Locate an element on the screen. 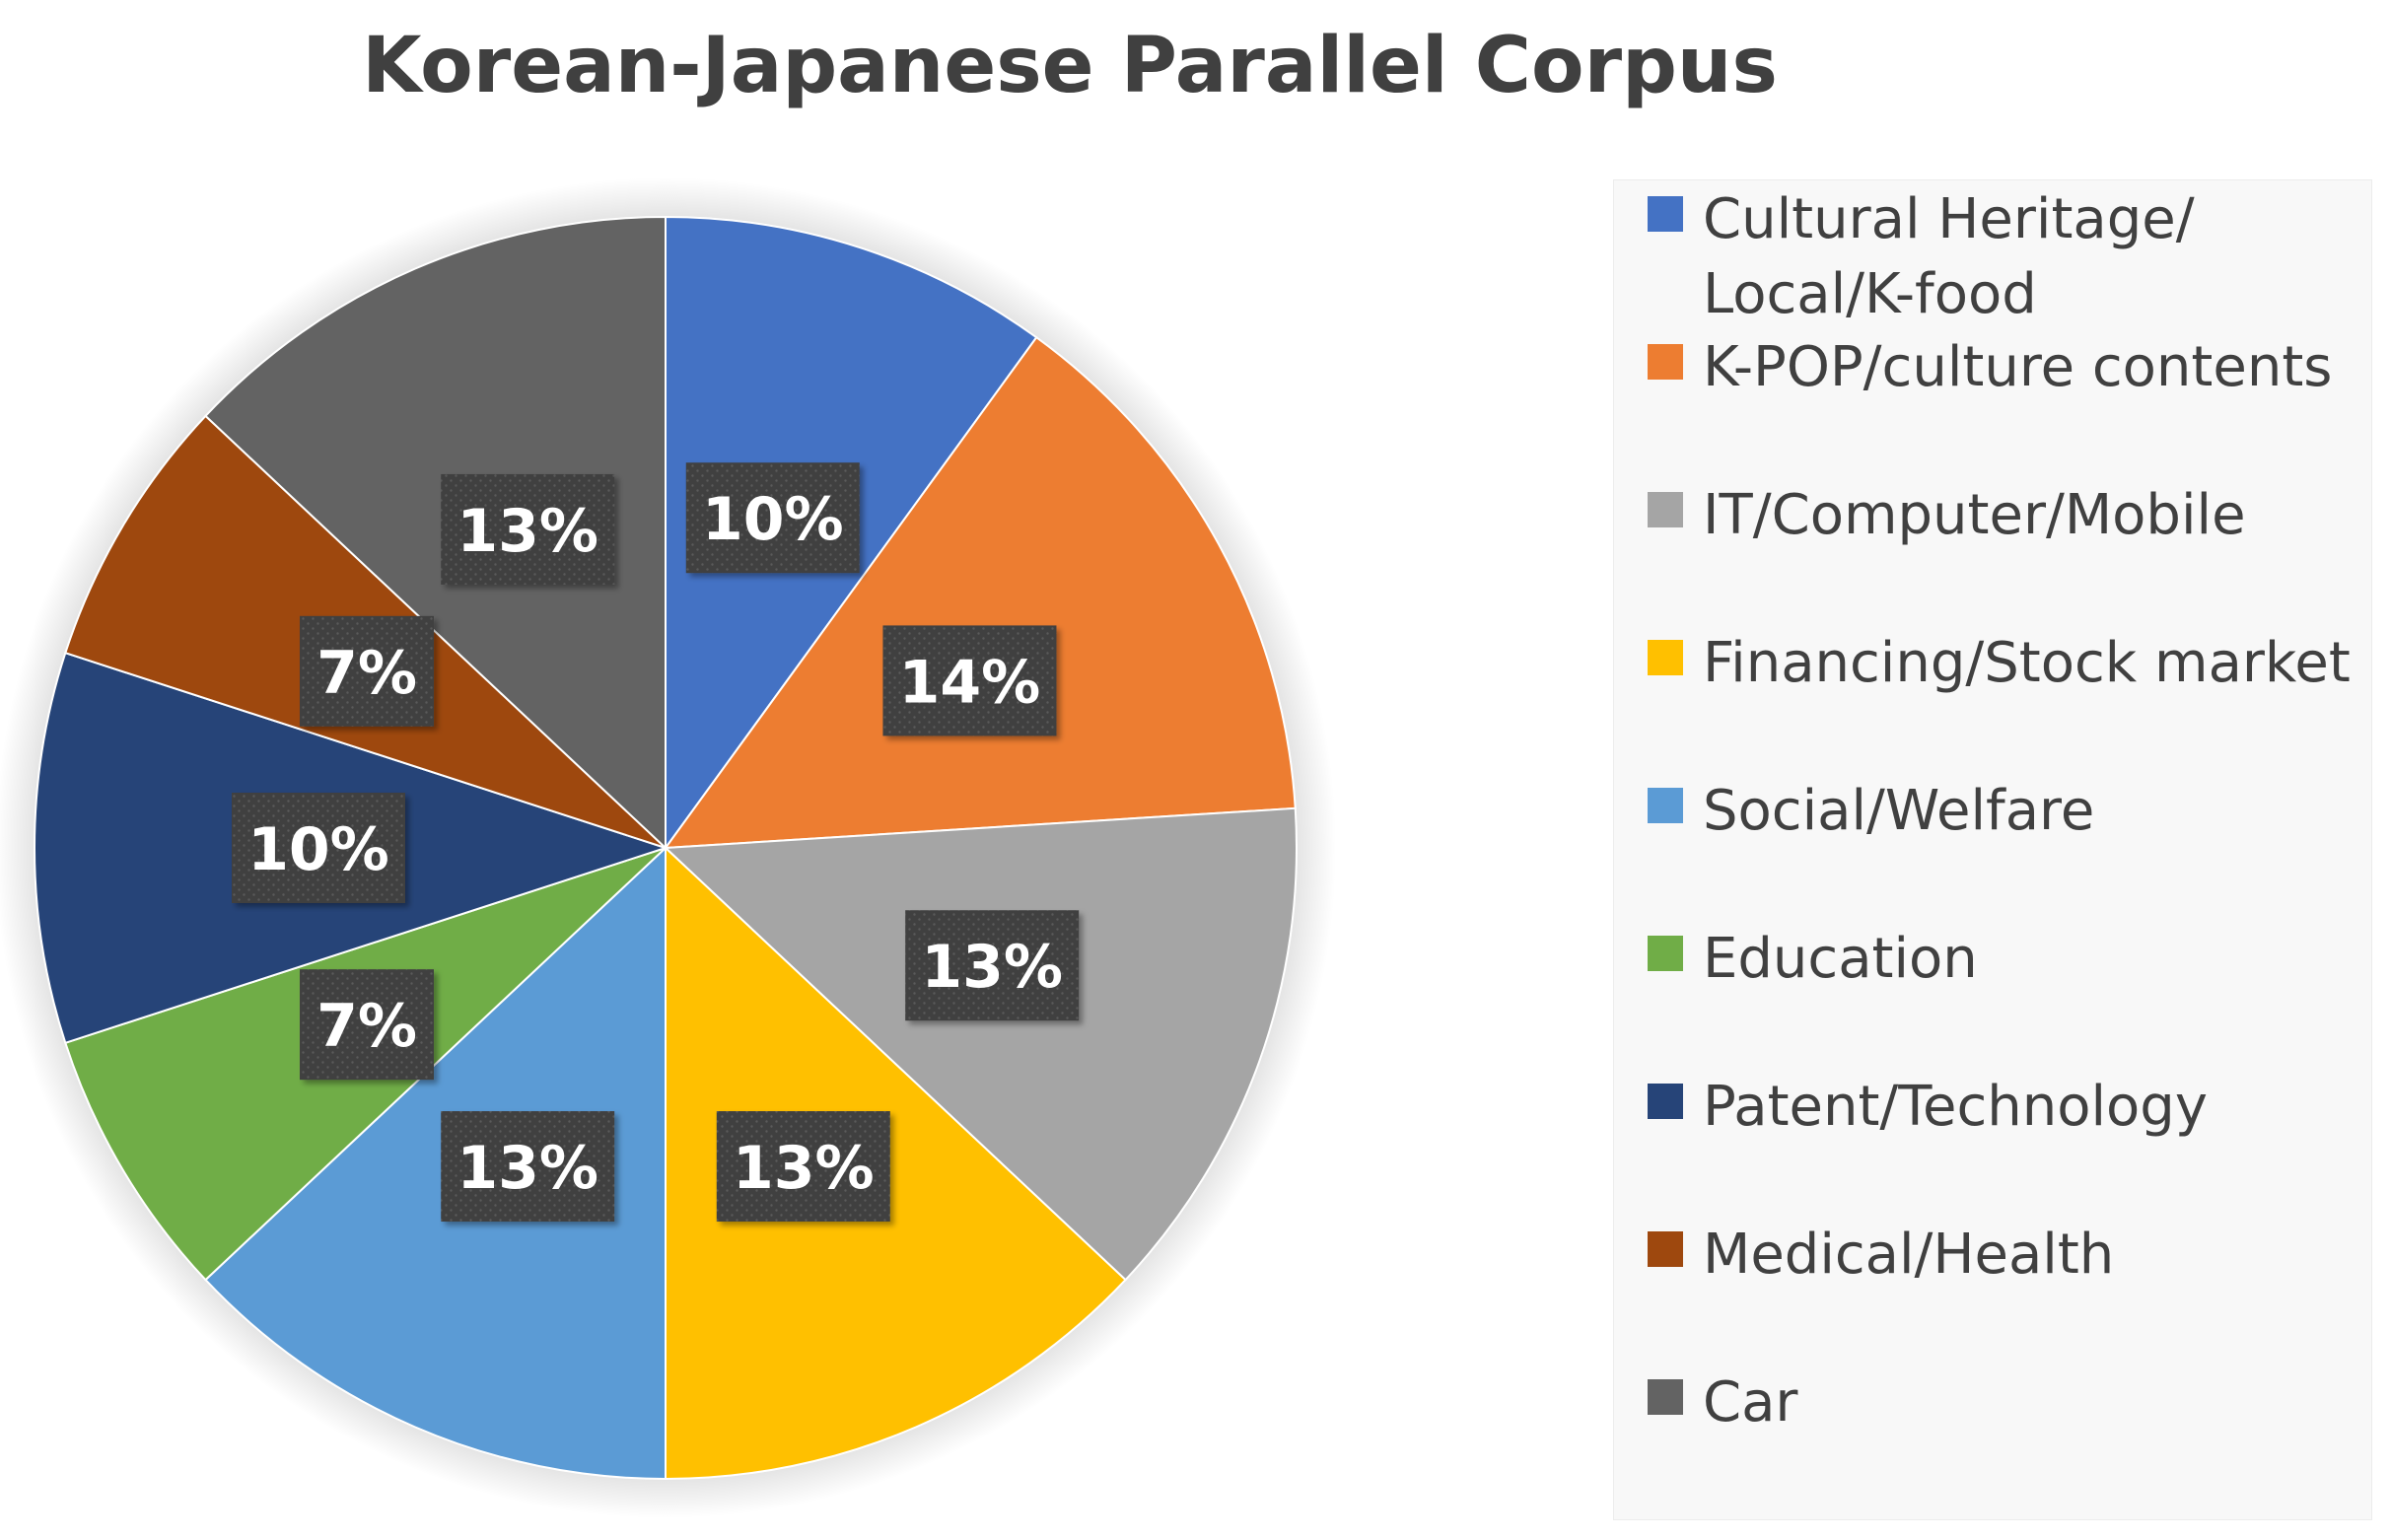  legend-item: Patent/Technology is located at coordinates (2010, 1107).